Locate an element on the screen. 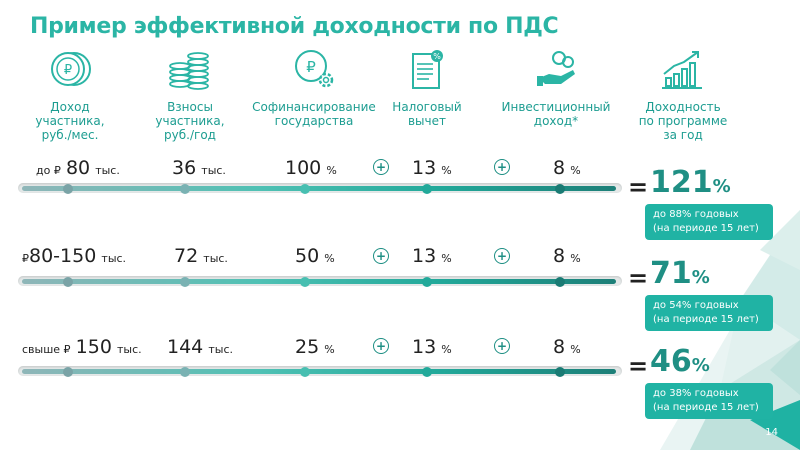  row-3-tax: 13 % is located at coordinates (432, 347).